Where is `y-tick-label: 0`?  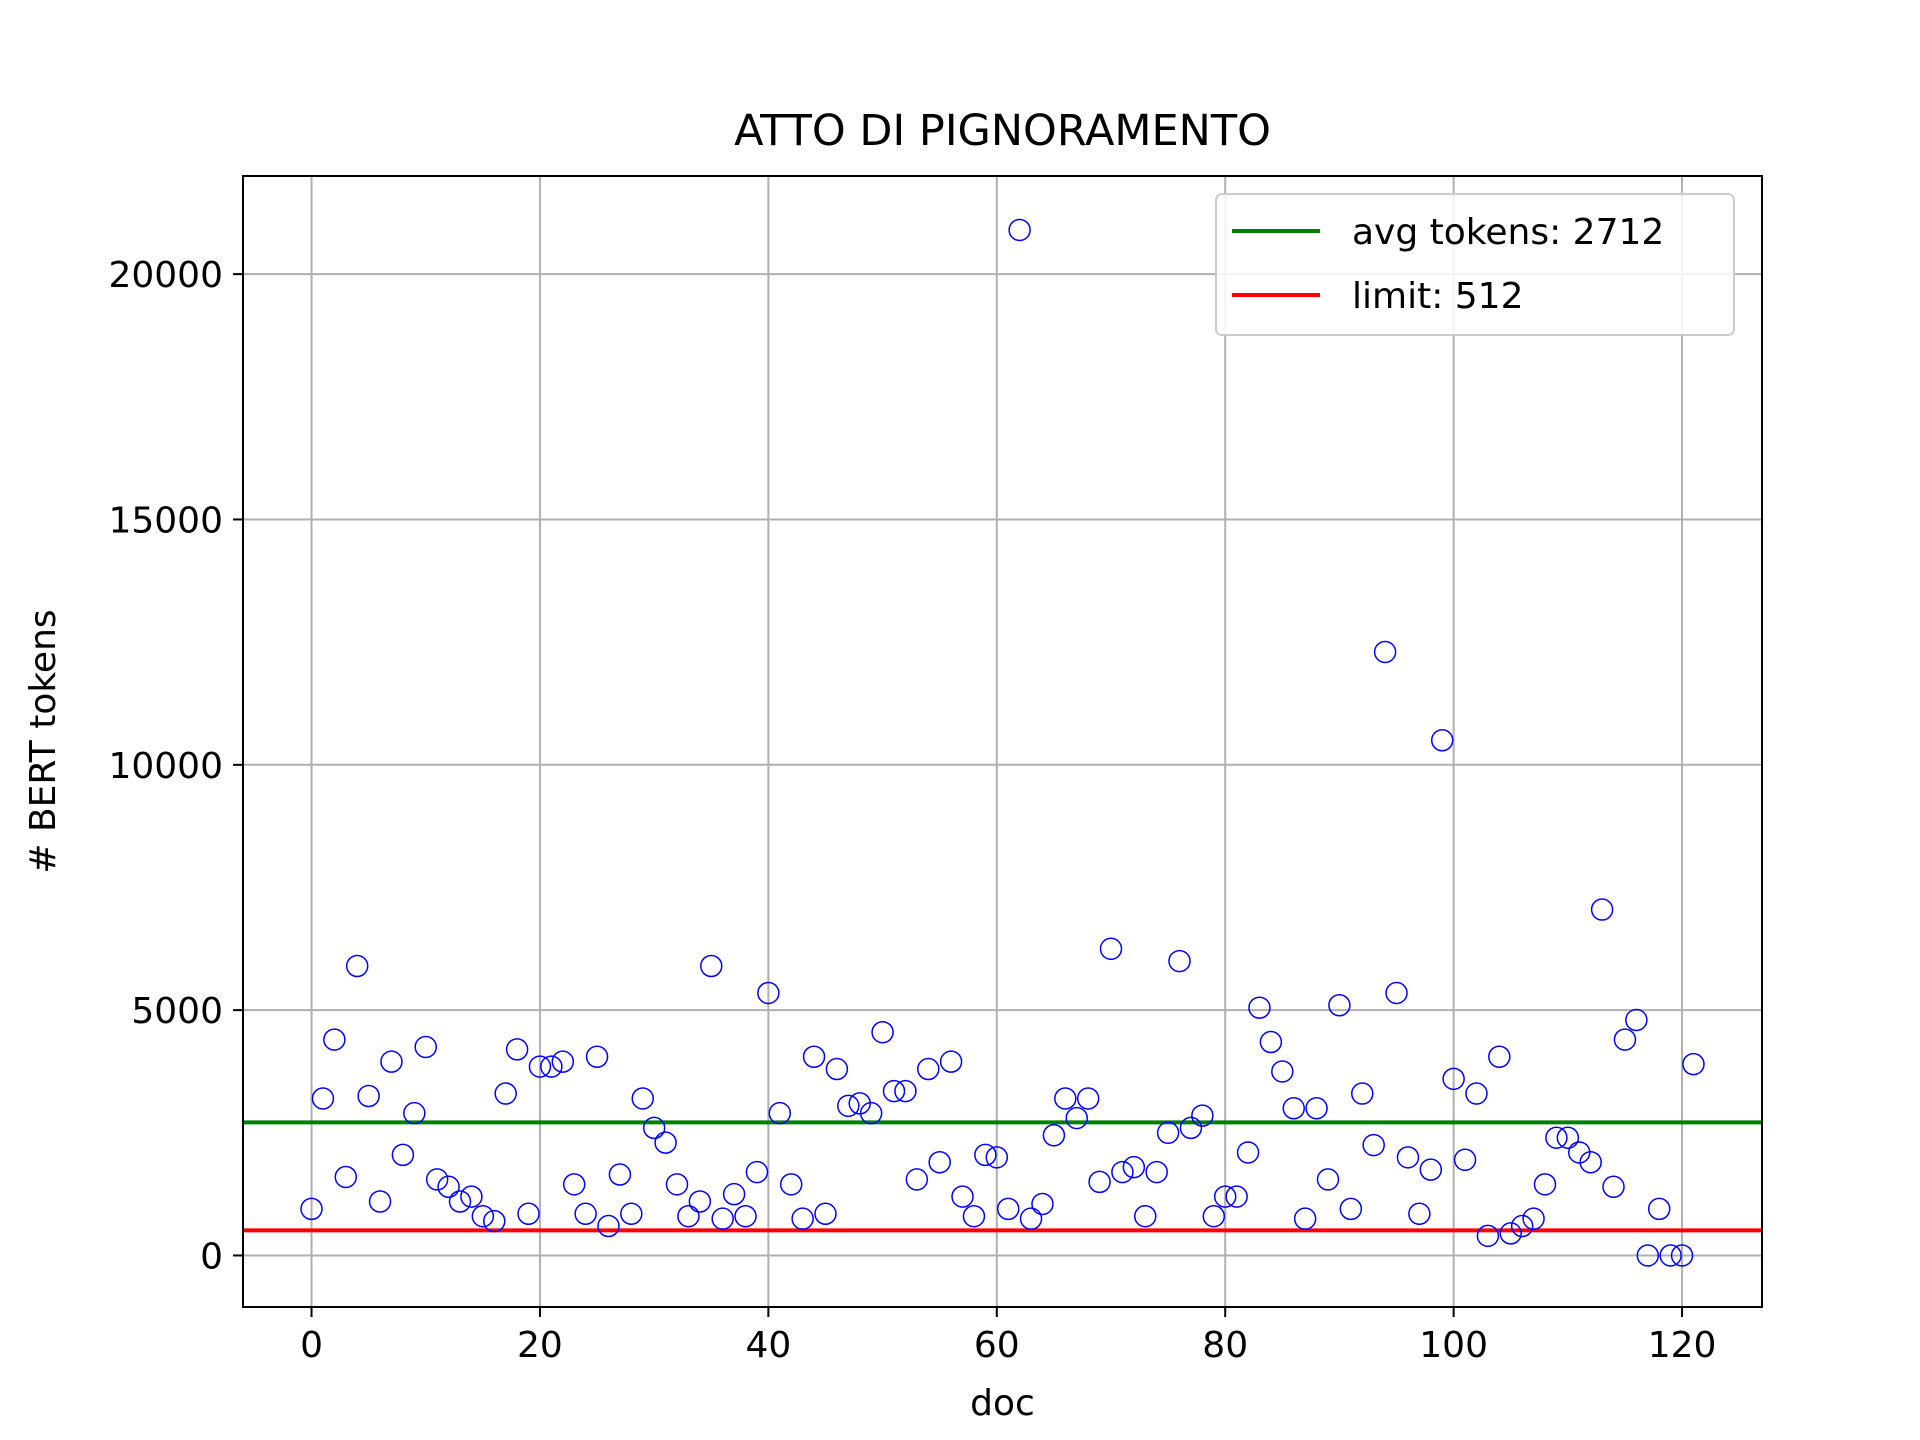
y-tick-label: 0 is located at coordinates (211, 1256).